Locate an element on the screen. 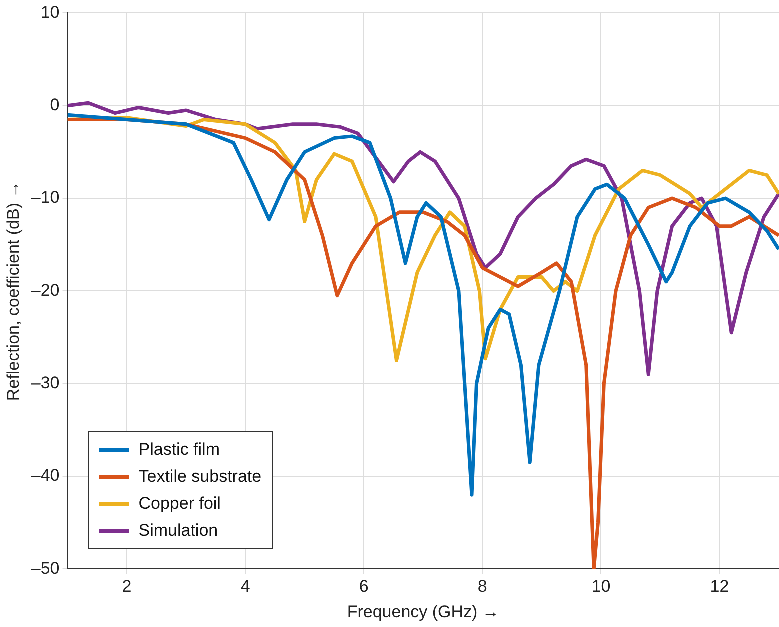  x-tick-label: 2 is located at coordinates (127, 586).